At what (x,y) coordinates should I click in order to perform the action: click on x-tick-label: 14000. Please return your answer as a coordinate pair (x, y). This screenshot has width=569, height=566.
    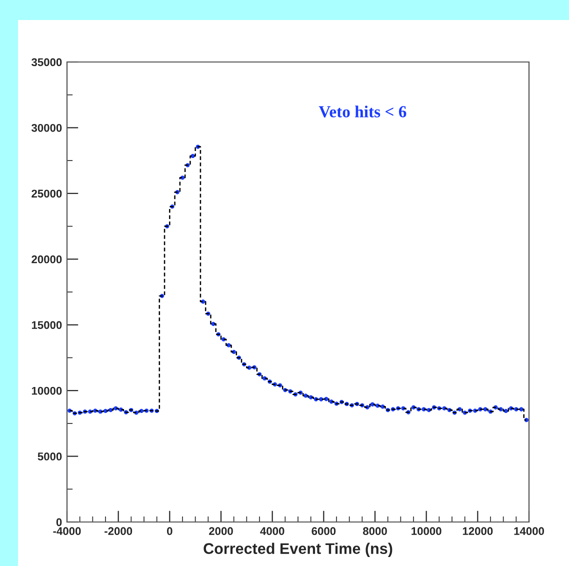
    Looking at the image, I should click on (529, 531).